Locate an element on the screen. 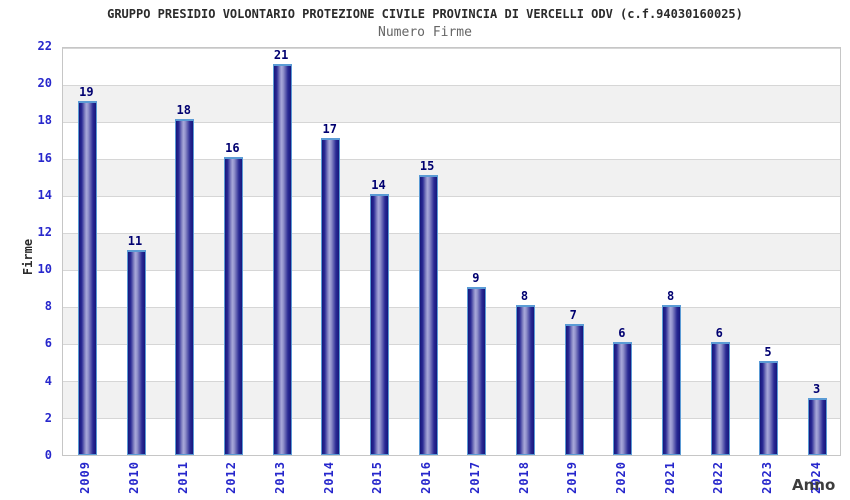  bar-2009 is located at coordinates (87, 277).